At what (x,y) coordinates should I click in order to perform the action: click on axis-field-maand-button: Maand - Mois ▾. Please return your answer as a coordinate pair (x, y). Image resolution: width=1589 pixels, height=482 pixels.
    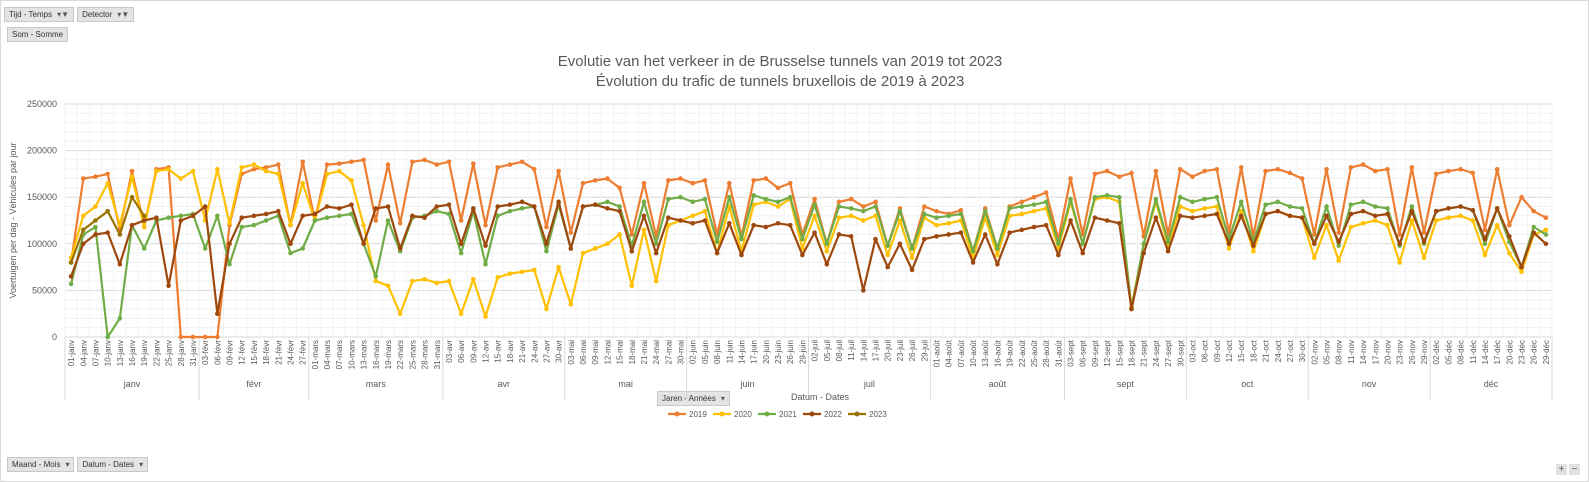
    Looking at the image, I should click on (41, 464).